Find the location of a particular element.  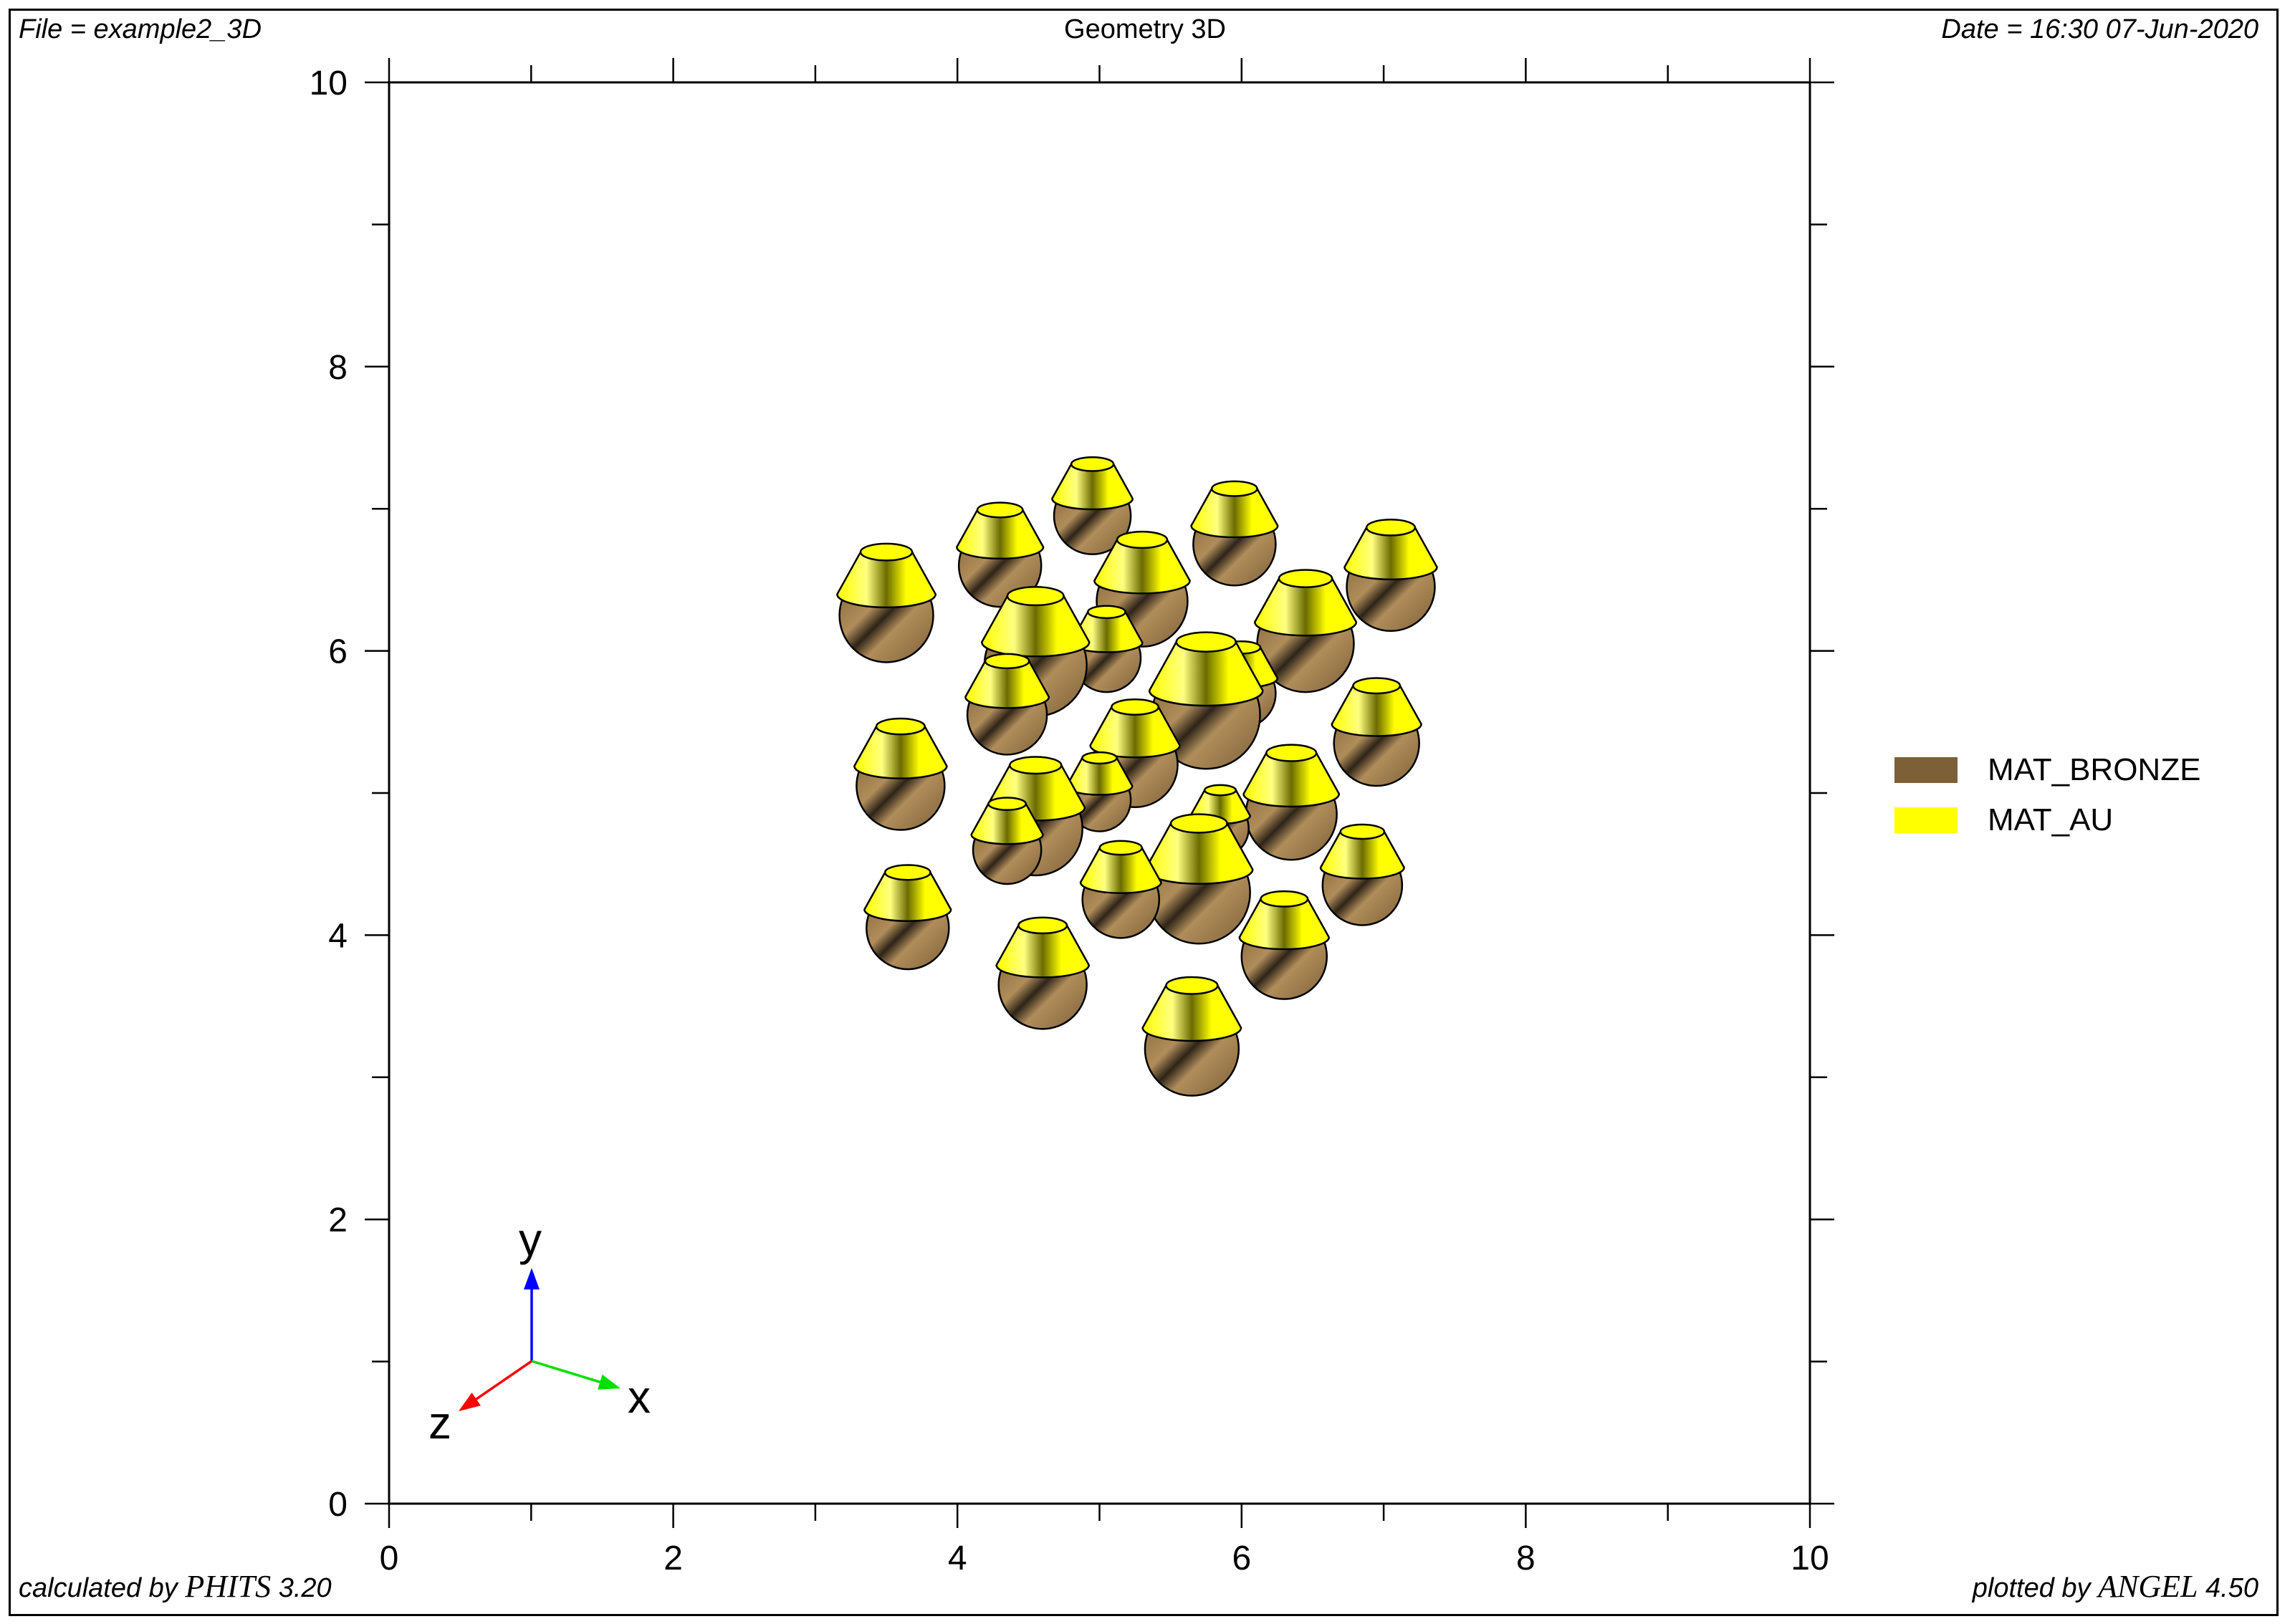

legend: MAT_BRONZE MAT_AU is located at coordinates (2047, 795).